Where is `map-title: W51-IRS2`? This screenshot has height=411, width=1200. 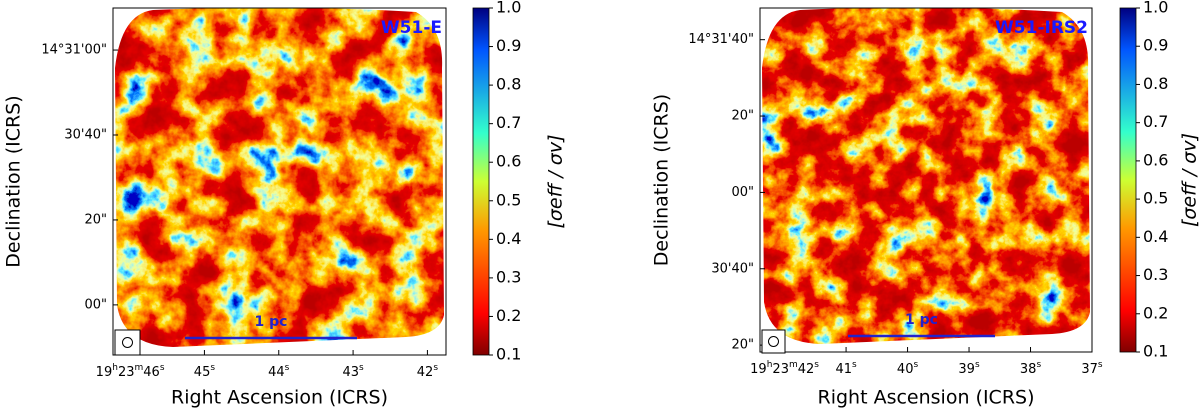
map-title: W51-IRS2 is located at coordinates (1041, 28).